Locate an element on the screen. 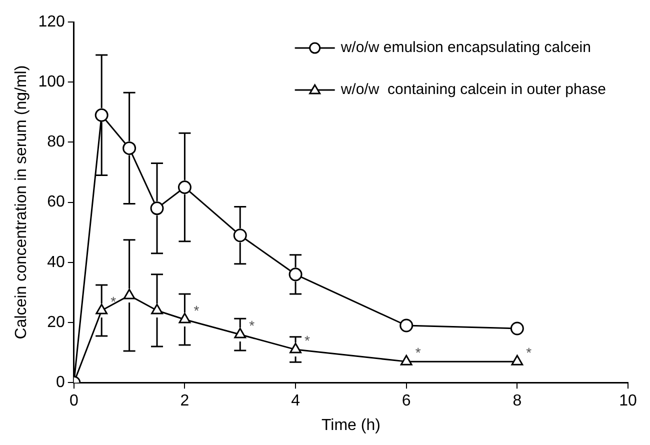 The image size is (650, 445). y-tick-label: 80 is located at coordinates (56, 142).